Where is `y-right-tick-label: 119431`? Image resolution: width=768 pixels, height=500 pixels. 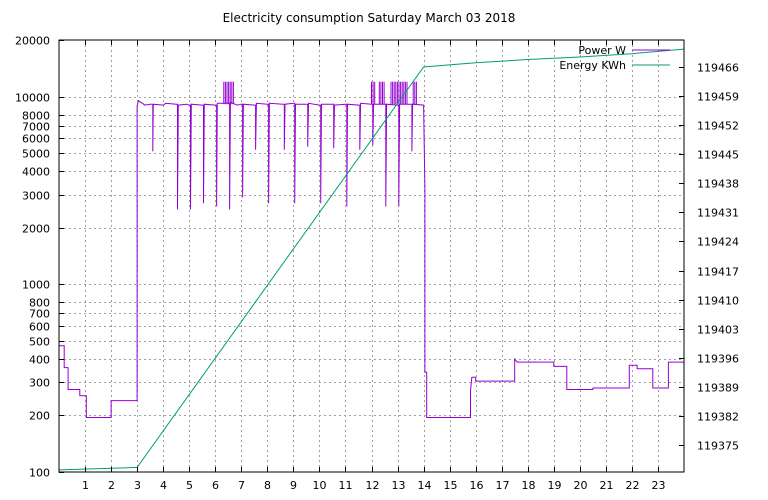 y-right-tick-label: 119431 is located at coordinates (718, 213).